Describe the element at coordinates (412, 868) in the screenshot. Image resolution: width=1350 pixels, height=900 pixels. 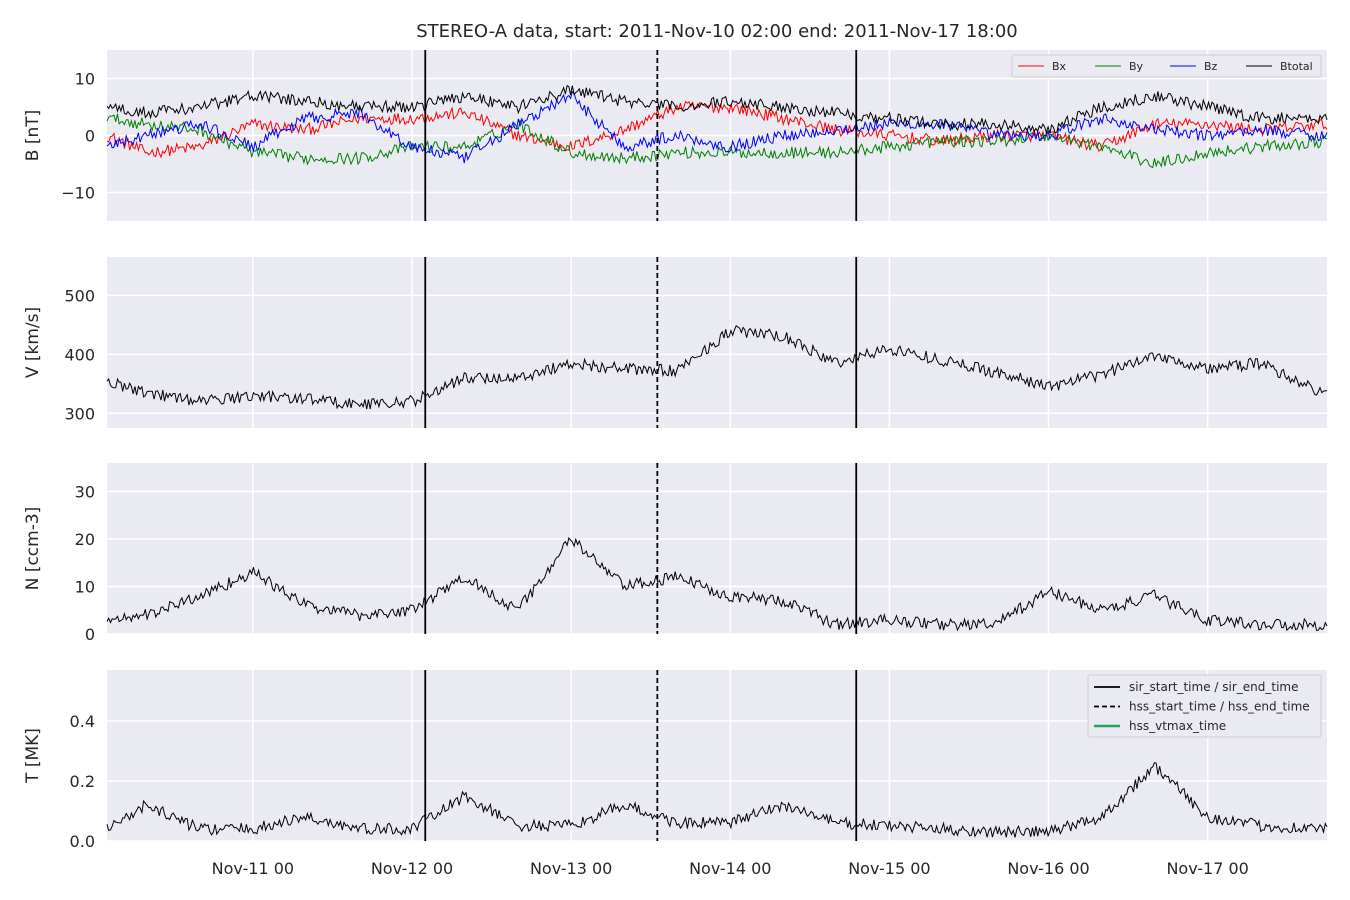
I see `x-tick-label: Nov-12 00` at that location.